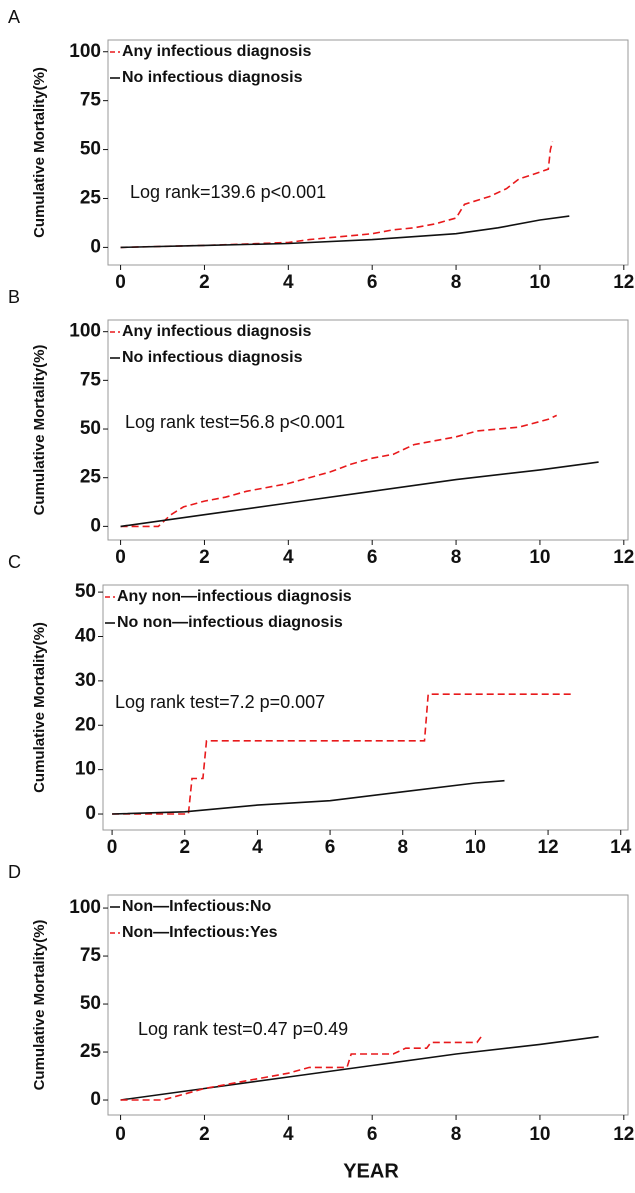  What do you see at coordinates (85, 724) in the screenshot?
I see `y-tick-label: 20` at bounding box center [85, 724].